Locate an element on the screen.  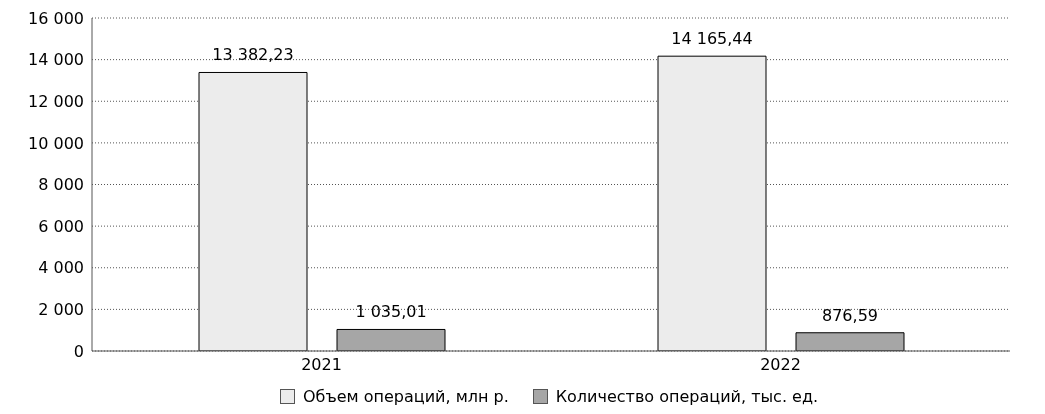
y-tick-label: 6 000 is located at coordinates (61, 226).